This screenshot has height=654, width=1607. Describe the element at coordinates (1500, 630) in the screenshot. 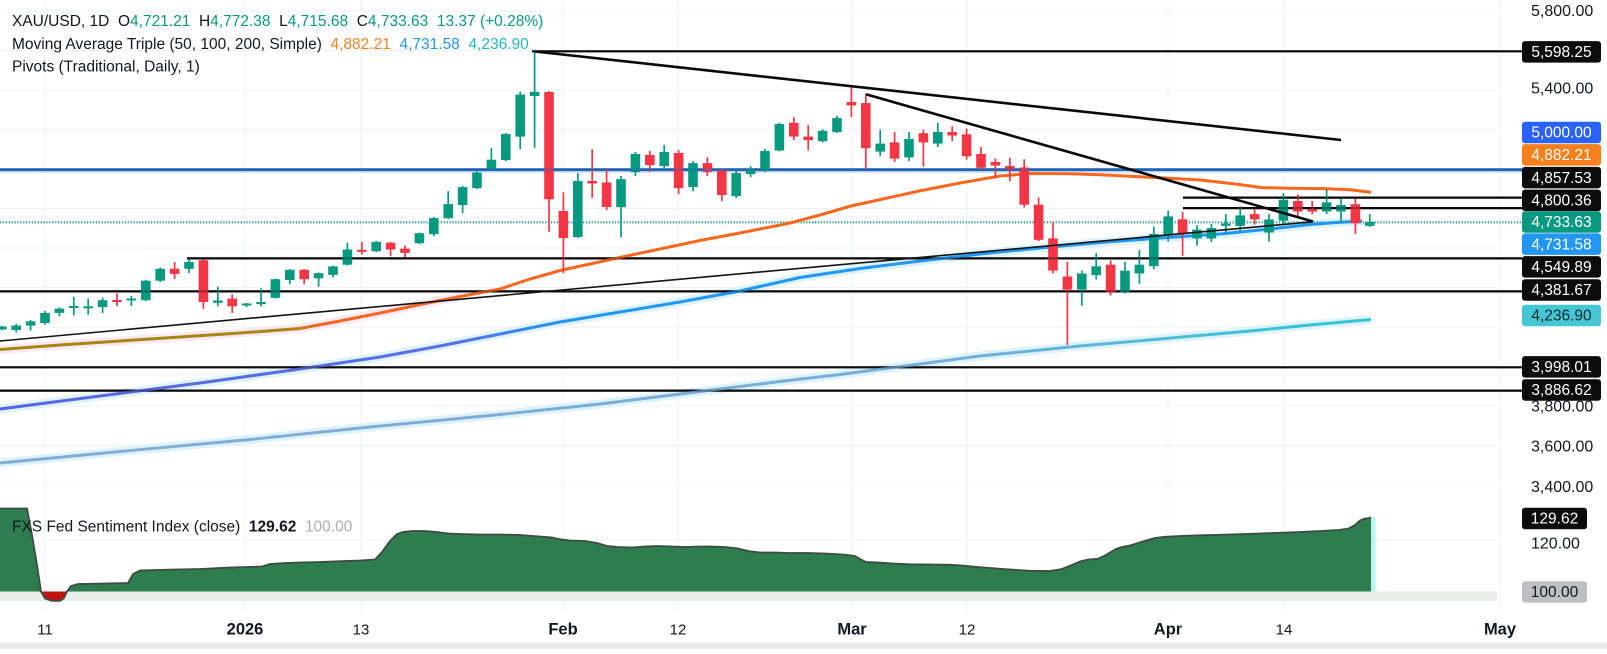

I see `svg-text: May` at that location.